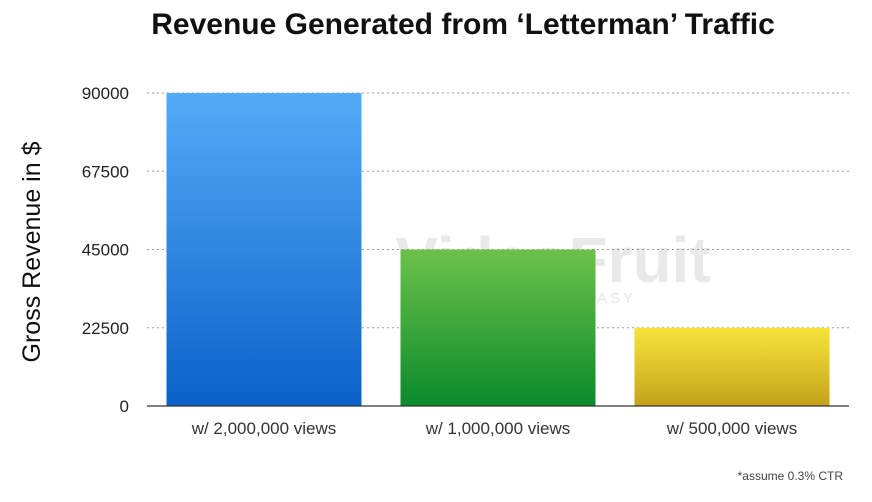 This screenshot has height=502, width=872. Describe the element at coordinates (105, 93) in the screenshot. I see `y-tick-label: 90000` at that location.